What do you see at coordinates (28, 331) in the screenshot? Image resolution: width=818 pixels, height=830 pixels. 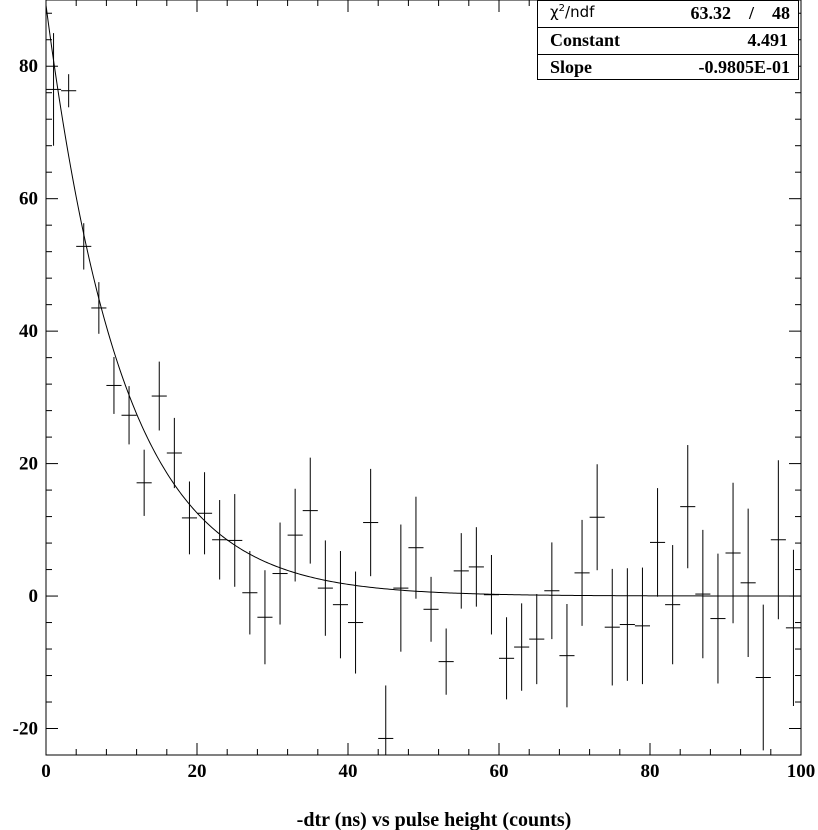 I see `y-tick-label: 40` at bounding box center [28, 331].